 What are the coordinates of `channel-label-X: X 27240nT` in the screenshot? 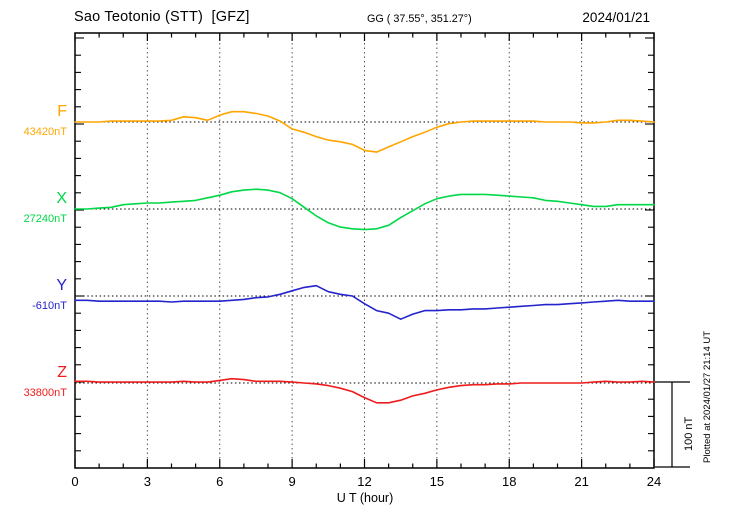 It's located at (33, 207).